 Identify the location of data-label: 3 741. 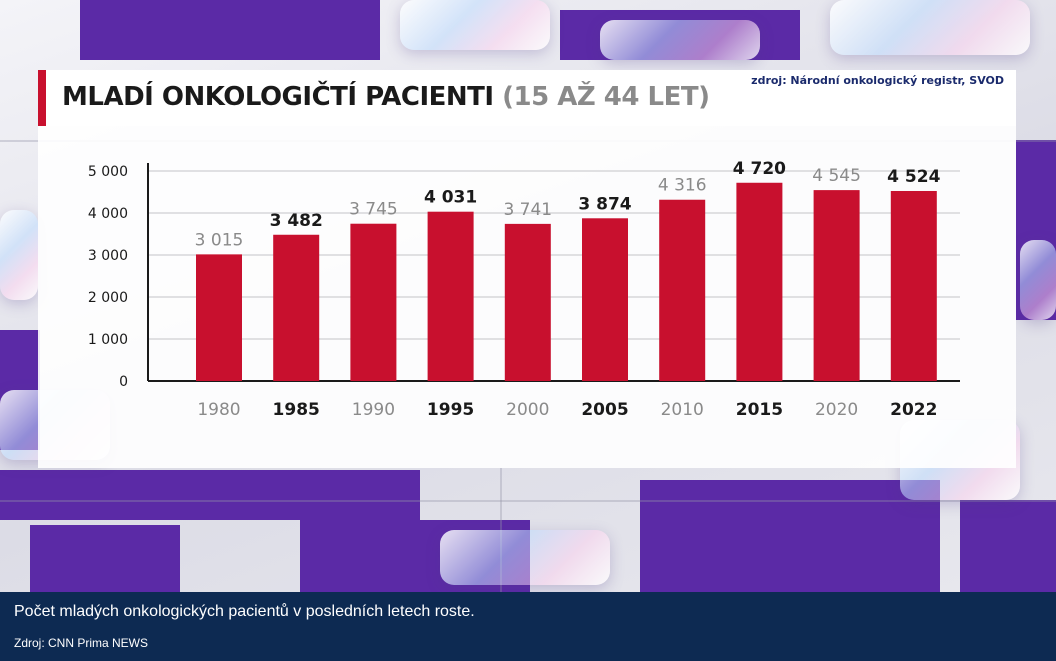
(527, 210).